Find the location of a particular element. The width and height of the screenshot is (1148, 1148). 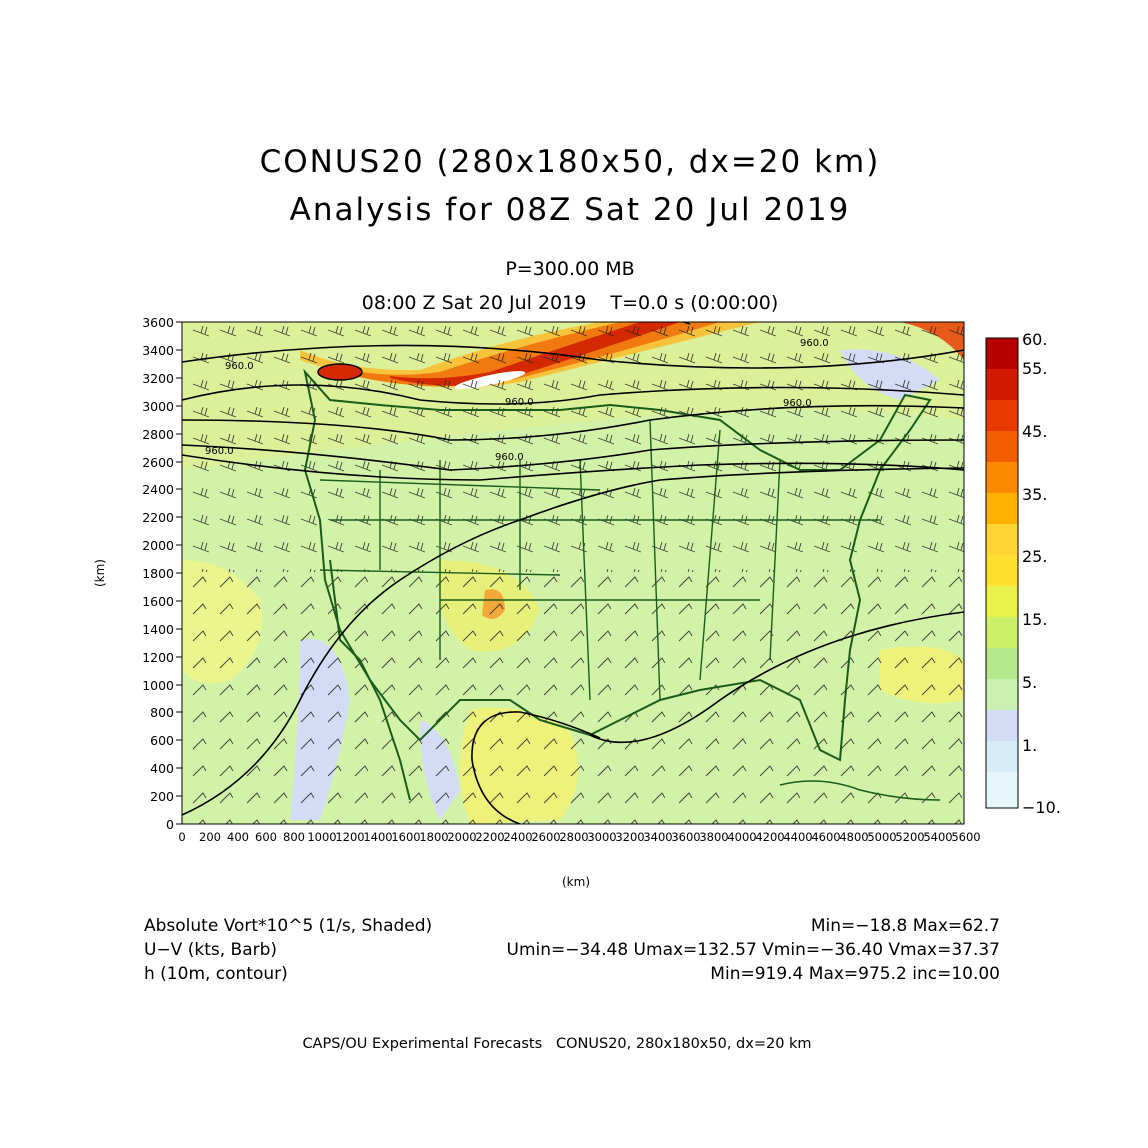

x-tick-label: 3400 is located at coordinates (658, 837).